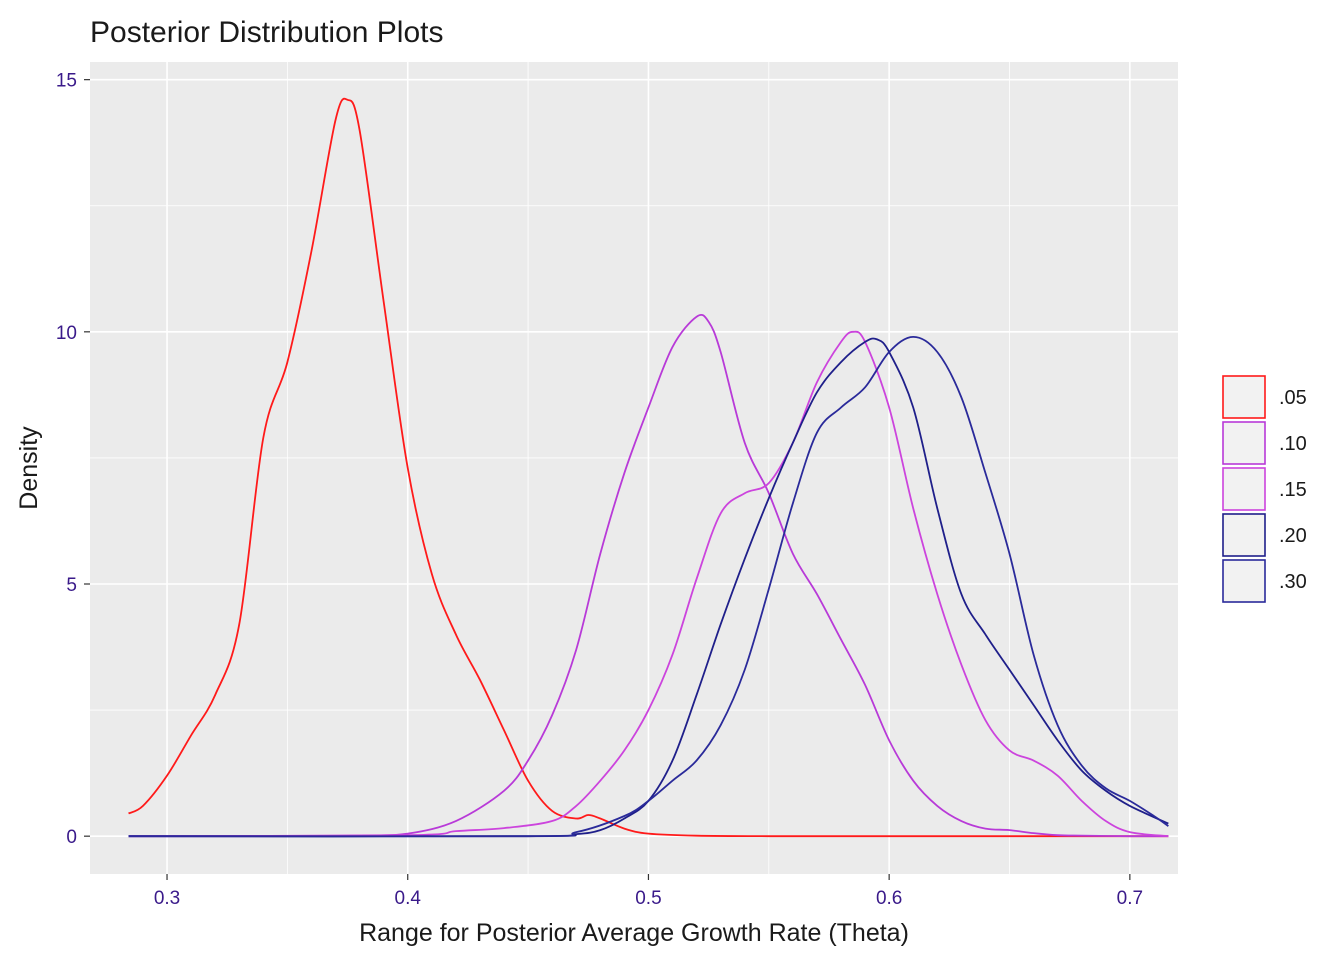 The height and width of the screenshot is (960, 1344). Describe the element at coordinates (1293, 490) in the screenshot. I see `legend-label-3: .15` at that location.